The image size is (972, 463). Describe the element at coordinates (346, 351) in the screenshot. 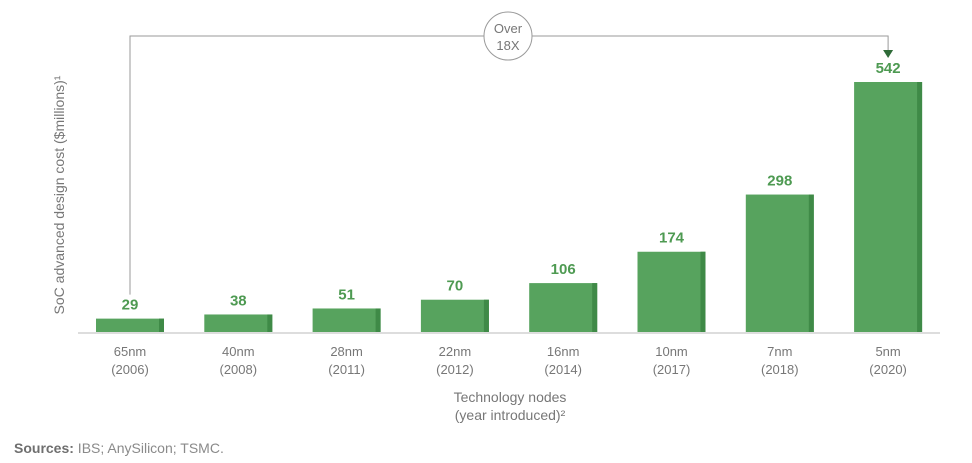

I see `x-tick-label: 28nm` at that location.